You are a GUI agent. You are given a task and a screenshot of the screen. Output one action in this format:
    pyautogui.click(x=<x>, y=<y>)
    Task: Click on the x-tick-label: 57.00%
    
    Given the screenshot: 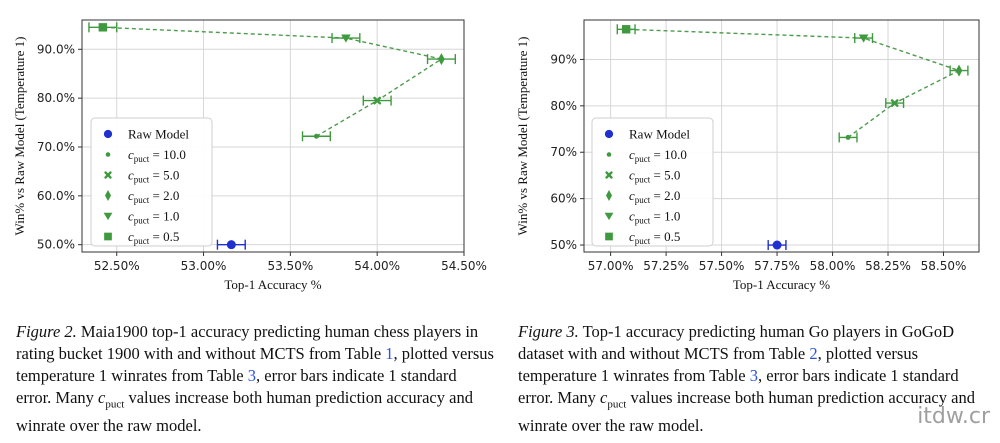 What is the action you would take?
    pyautogui.click(x=611, y=266)
    